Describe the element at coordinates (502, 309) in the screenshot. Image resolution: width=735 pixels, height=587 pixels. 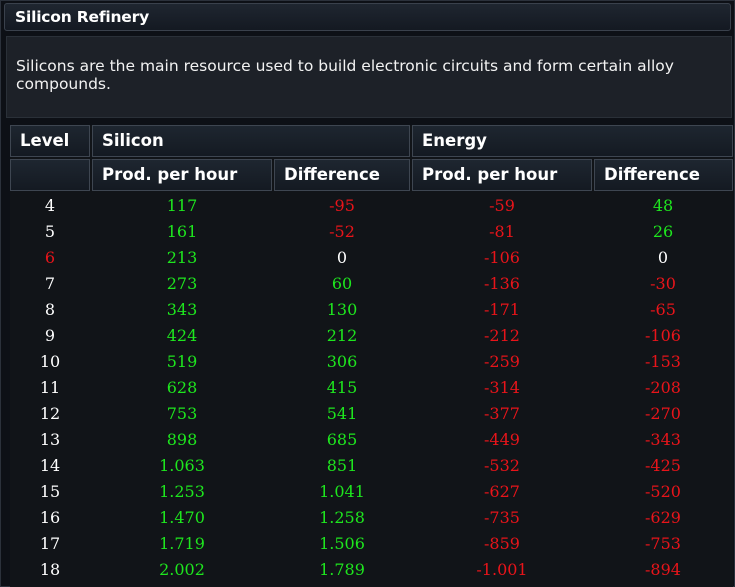
I see `energy-prod-cell: -171` at that location.